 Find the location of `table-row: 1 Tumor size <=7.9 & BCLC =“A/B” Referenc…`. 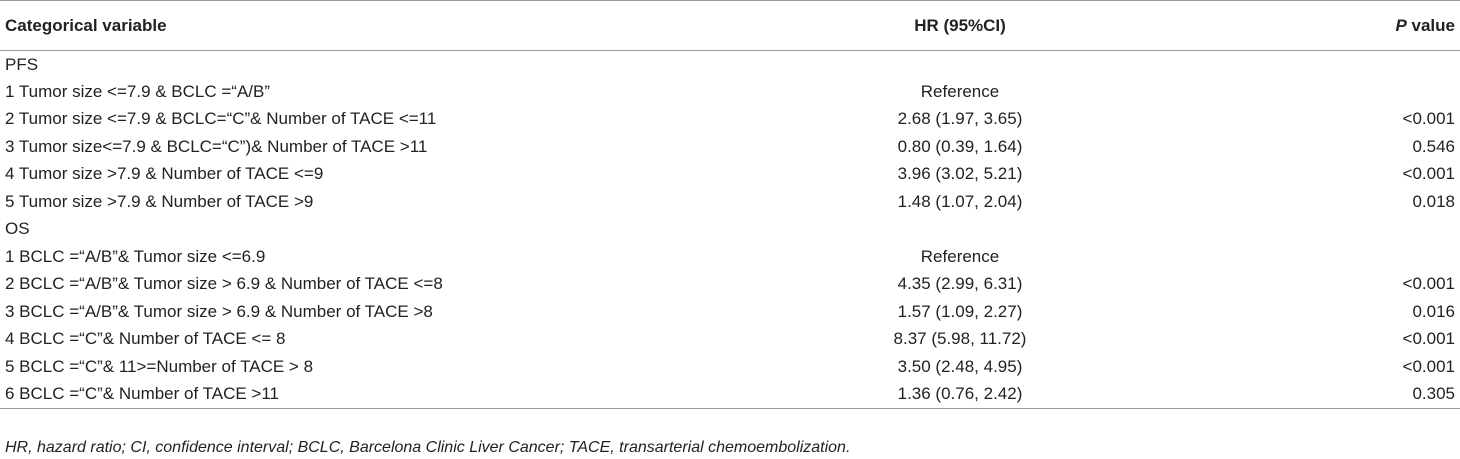

table-row: 1 Tumor size <=7.9 & BCLC =“A/B” Referenc… is located at coordinates (730, 92).